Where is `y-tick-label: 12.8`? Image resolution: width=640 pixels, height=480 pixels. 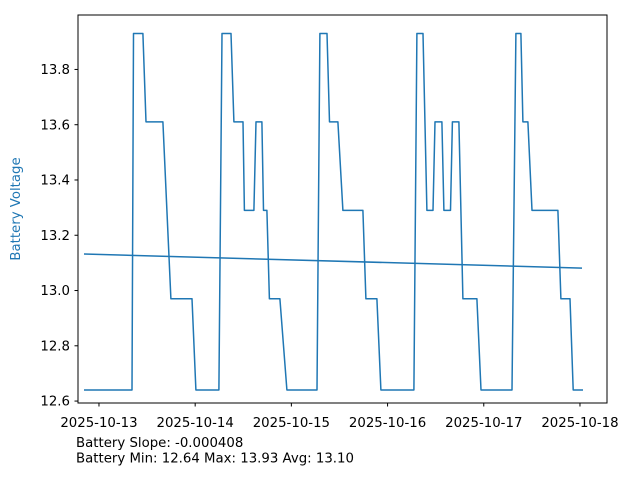 y-tick-label: 12.8 is located at coordinates (55, 346).